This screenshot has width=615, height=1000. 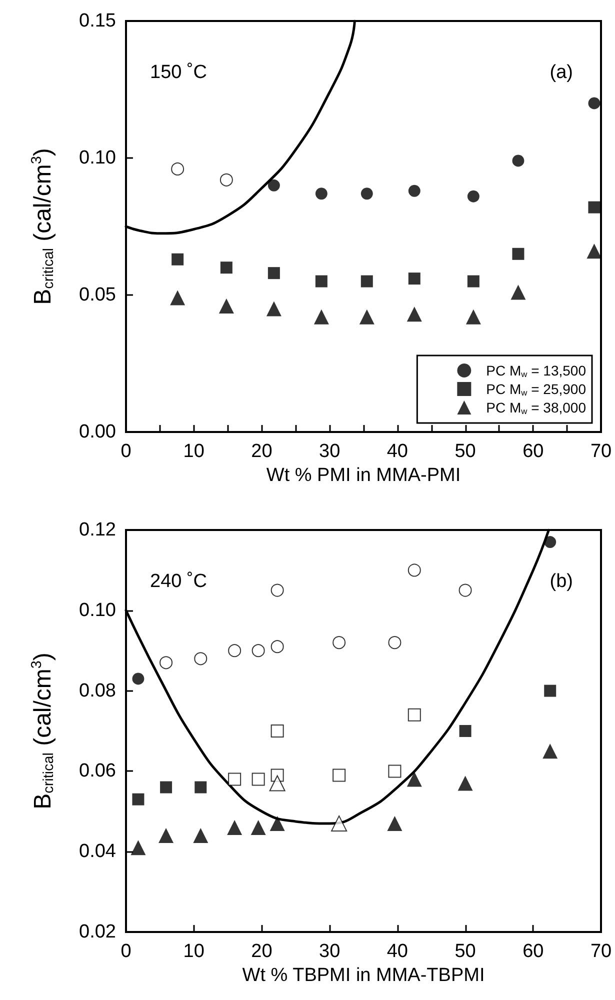 What do you see at coordinates (97, 530) in the screenshot?
I see `y-tick-label: 0.12` at bounding box center [97, 530].